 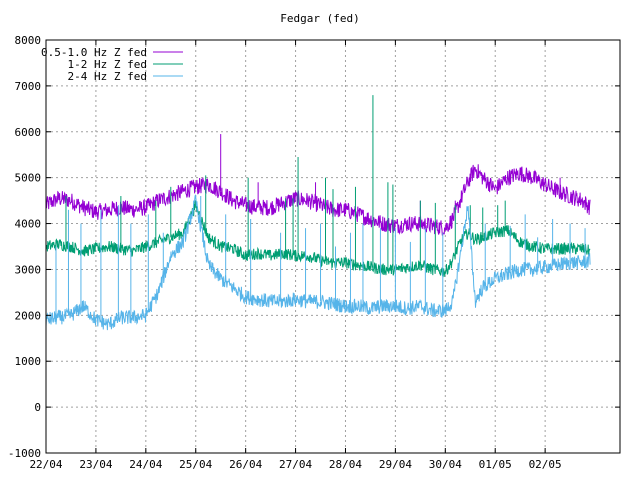 I want to click on x-tick-label: 29/04, so click(x=395, y=464).